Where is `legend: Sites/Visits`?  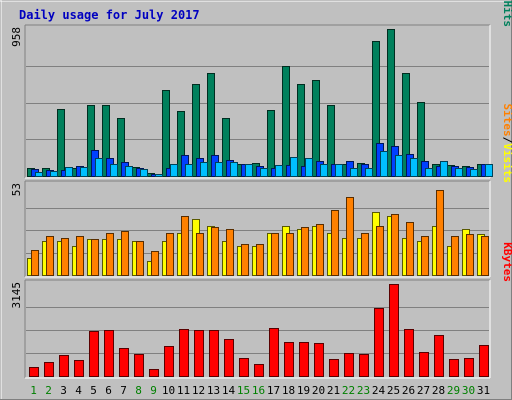
legend: Sites/Visits is located at coordinates (506, 144).